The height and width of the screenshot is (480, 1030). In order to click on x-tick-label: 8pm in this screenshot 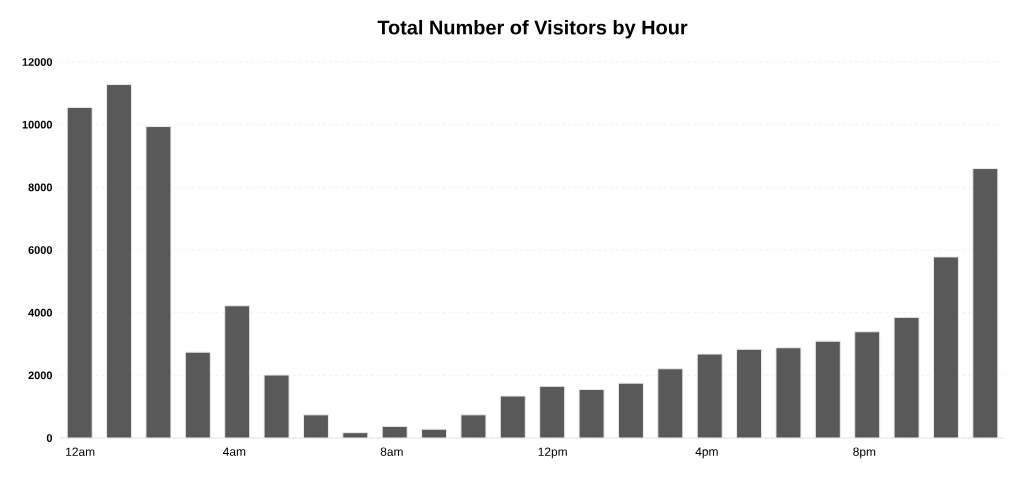, I will do `click(864, 453)`.